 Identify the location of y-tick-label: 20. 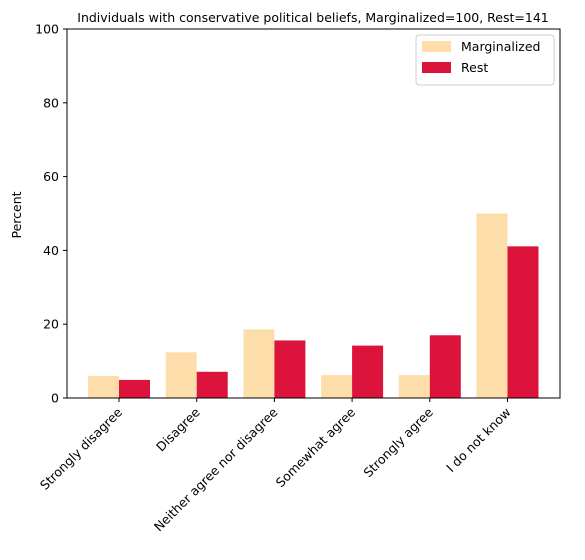
(51, 324).